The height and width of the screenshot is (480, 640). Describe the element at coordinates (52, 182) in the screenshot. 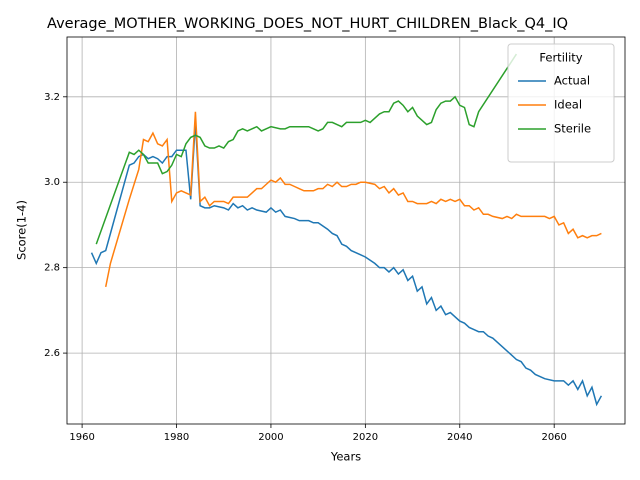

I see `y-tick-label: 3.0` at that location.